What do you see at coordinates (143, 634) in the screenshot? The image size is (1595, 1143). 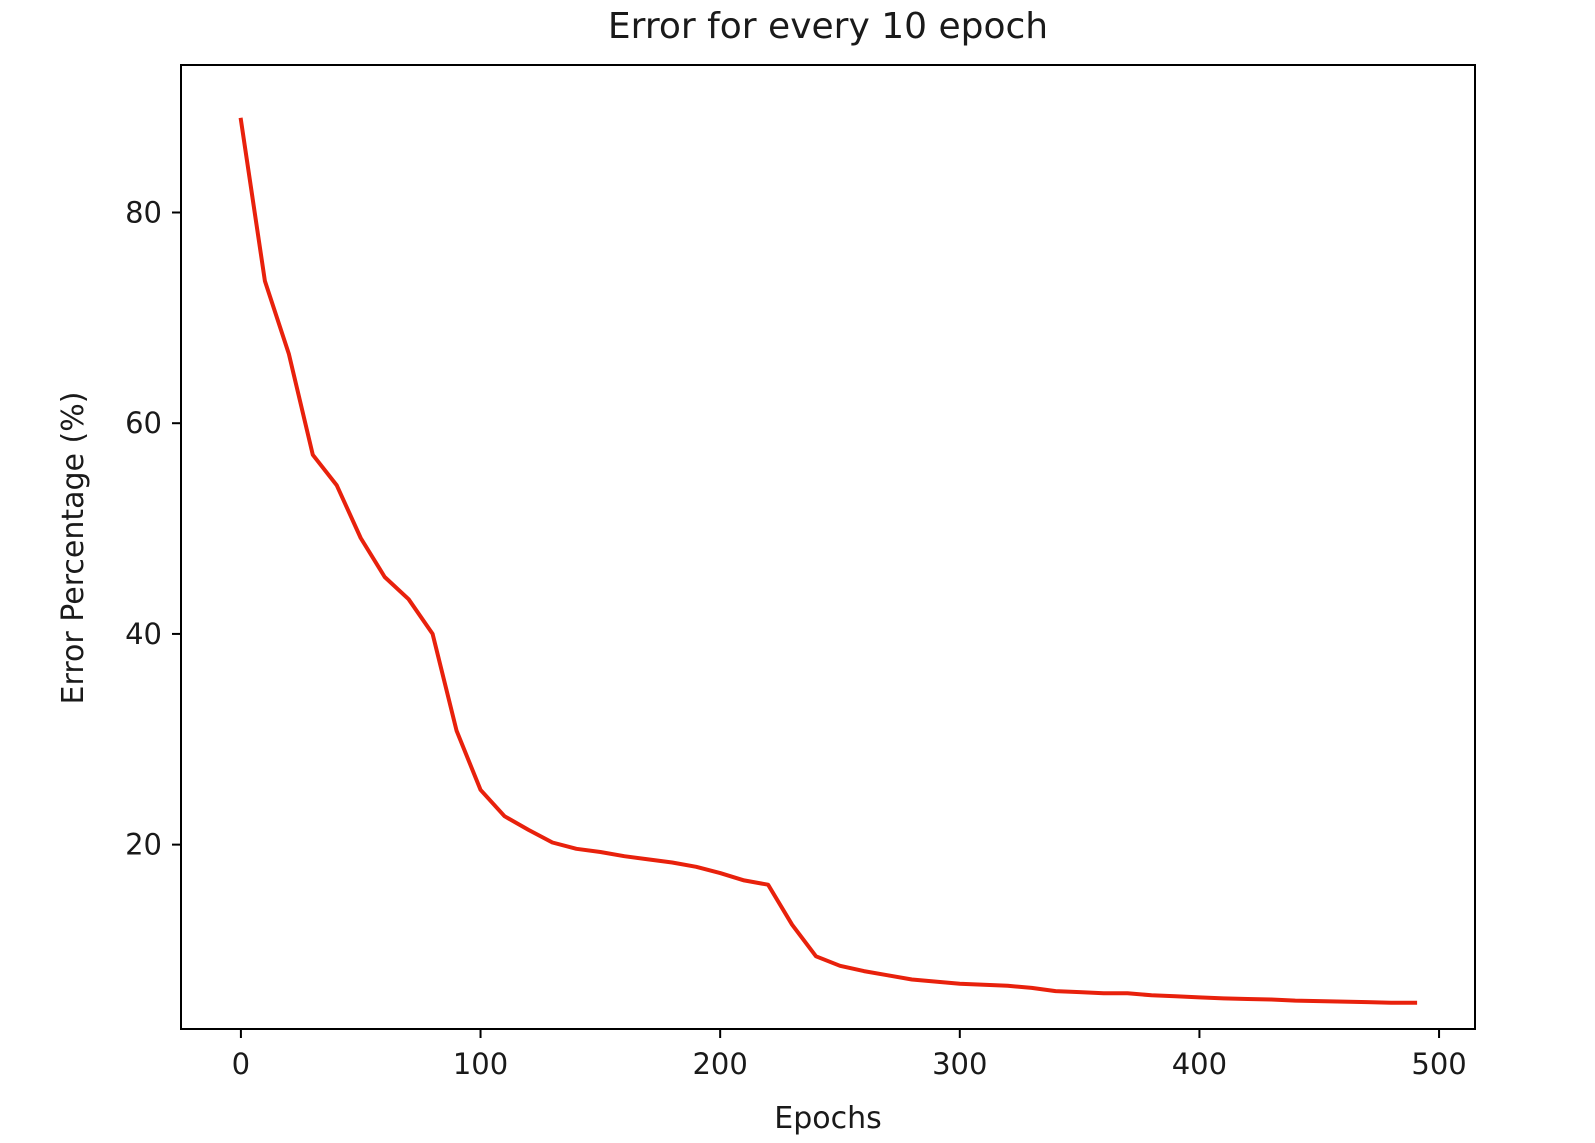 I see `y-tick-label: 40` at bounding box center [143, 634].